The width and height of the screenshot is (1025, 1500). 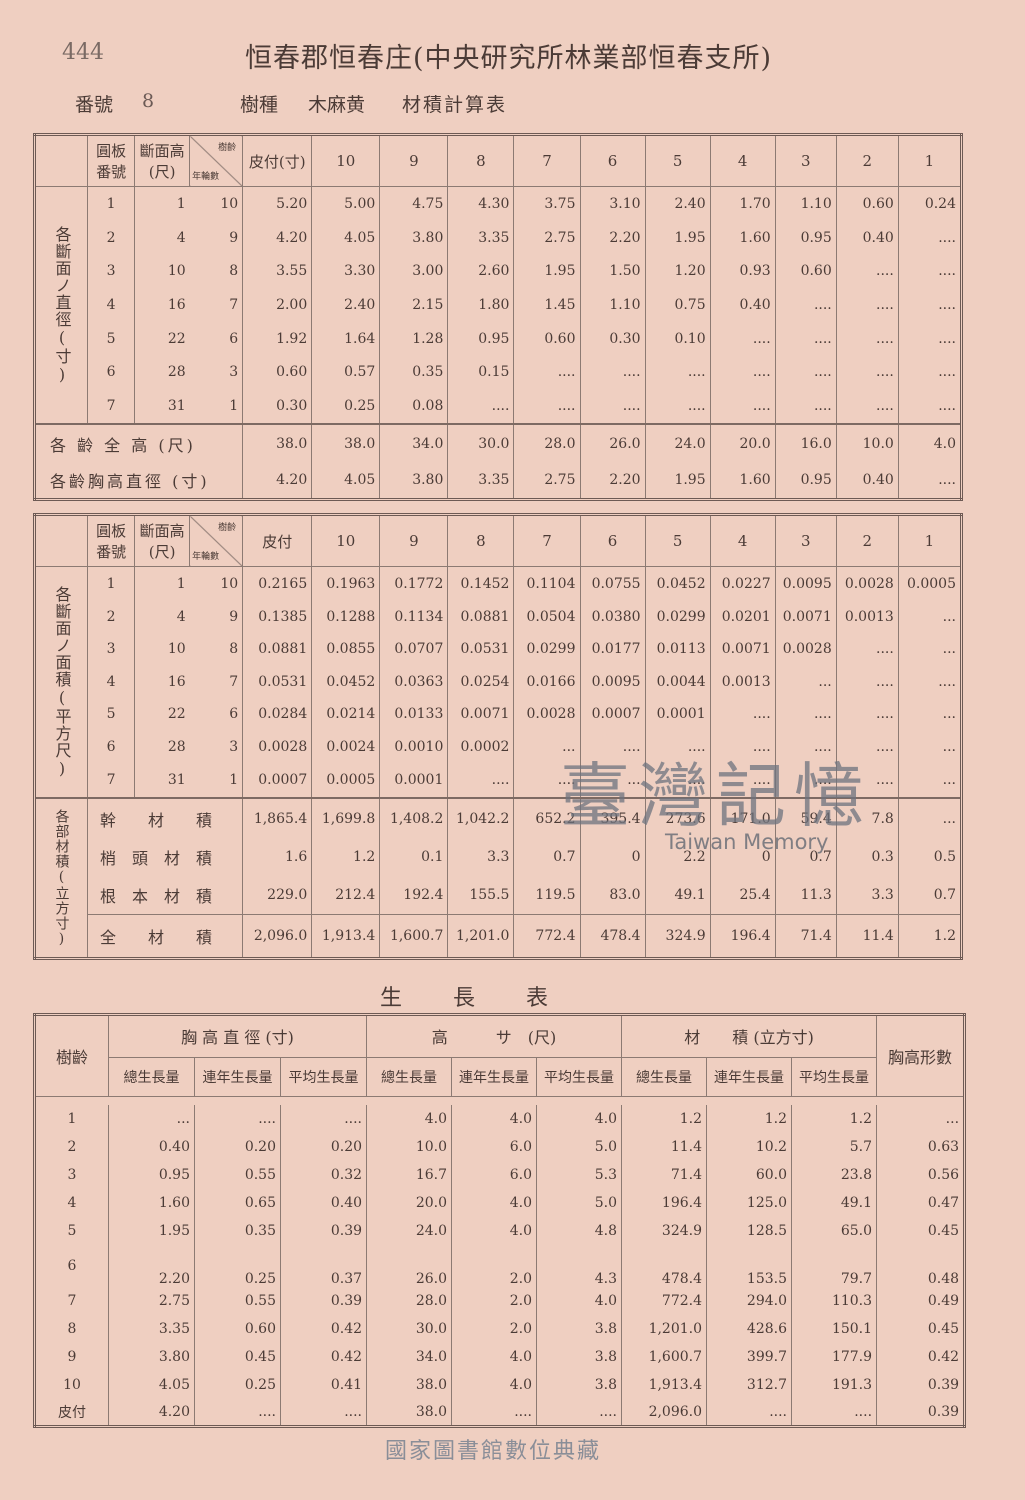 What do you see at coordinates (546, 616) in the screenshot?
I see `value-cell: 0.0504` at bounding box center [546, 616].